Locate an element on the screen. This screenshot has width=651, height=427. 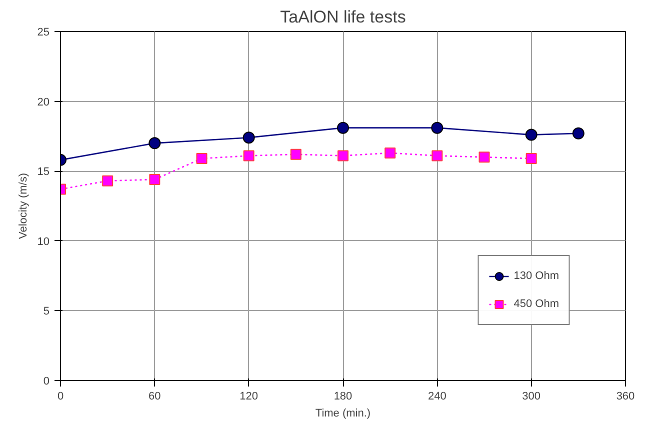
y-tick-label: 10 is located at coordinates (43, 242).